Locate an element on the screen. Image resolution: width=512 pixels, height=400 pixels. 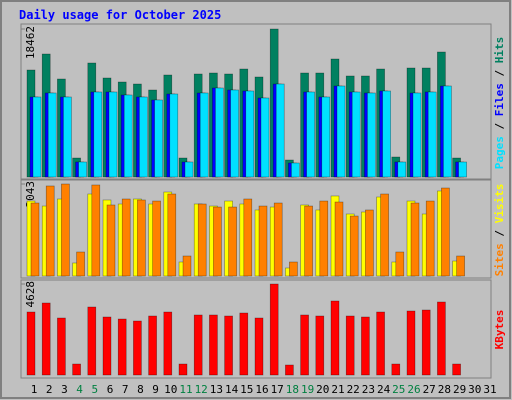
x-tick-label: 27 is located at coordinates (429, 389).